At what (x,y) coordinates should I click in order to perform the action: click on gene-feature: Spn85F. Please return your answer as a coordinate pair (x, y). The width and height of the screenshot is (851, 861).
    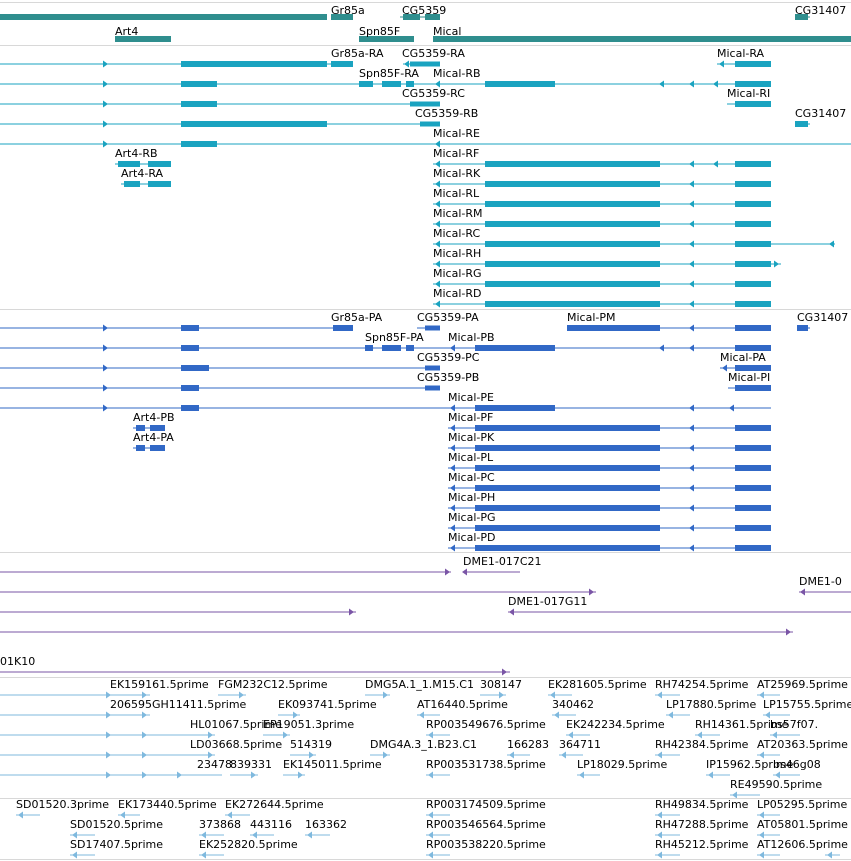
    Looking at the image, I should click on (386, 33).